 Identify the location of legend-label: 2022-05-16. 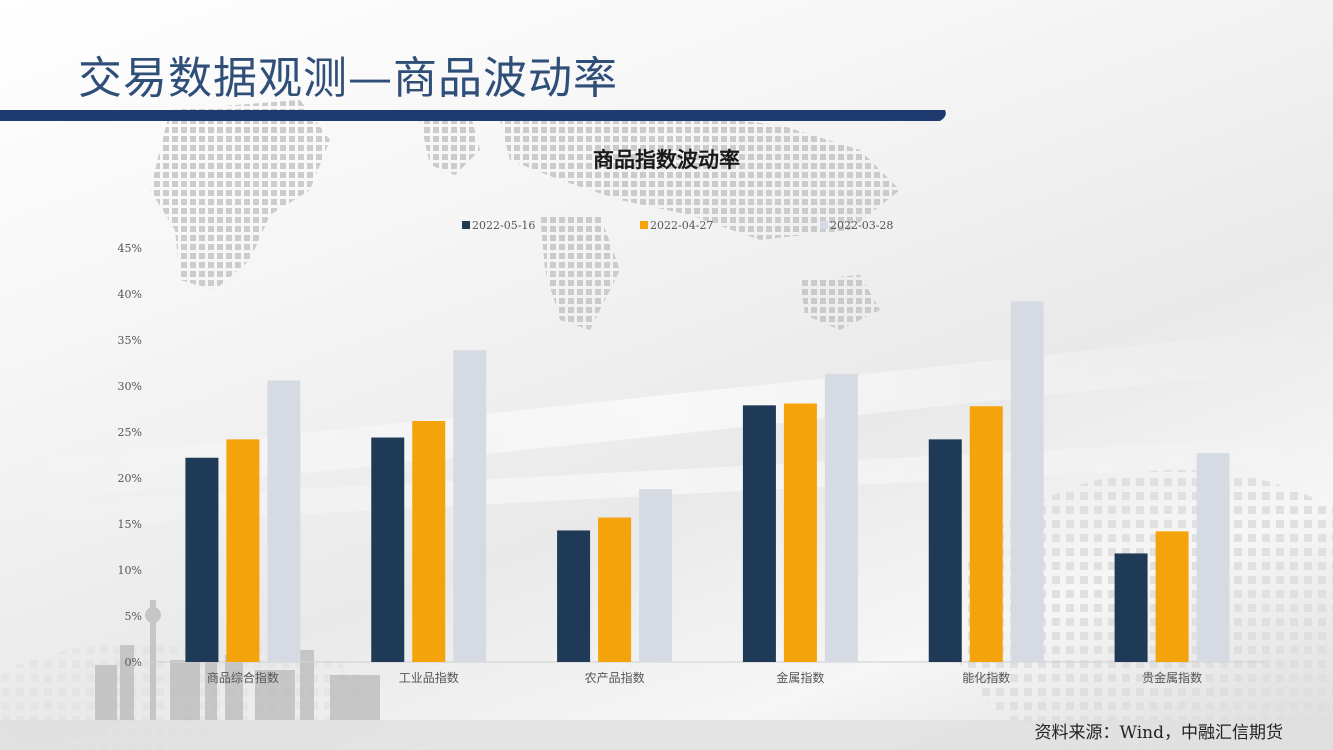
(503, 225).